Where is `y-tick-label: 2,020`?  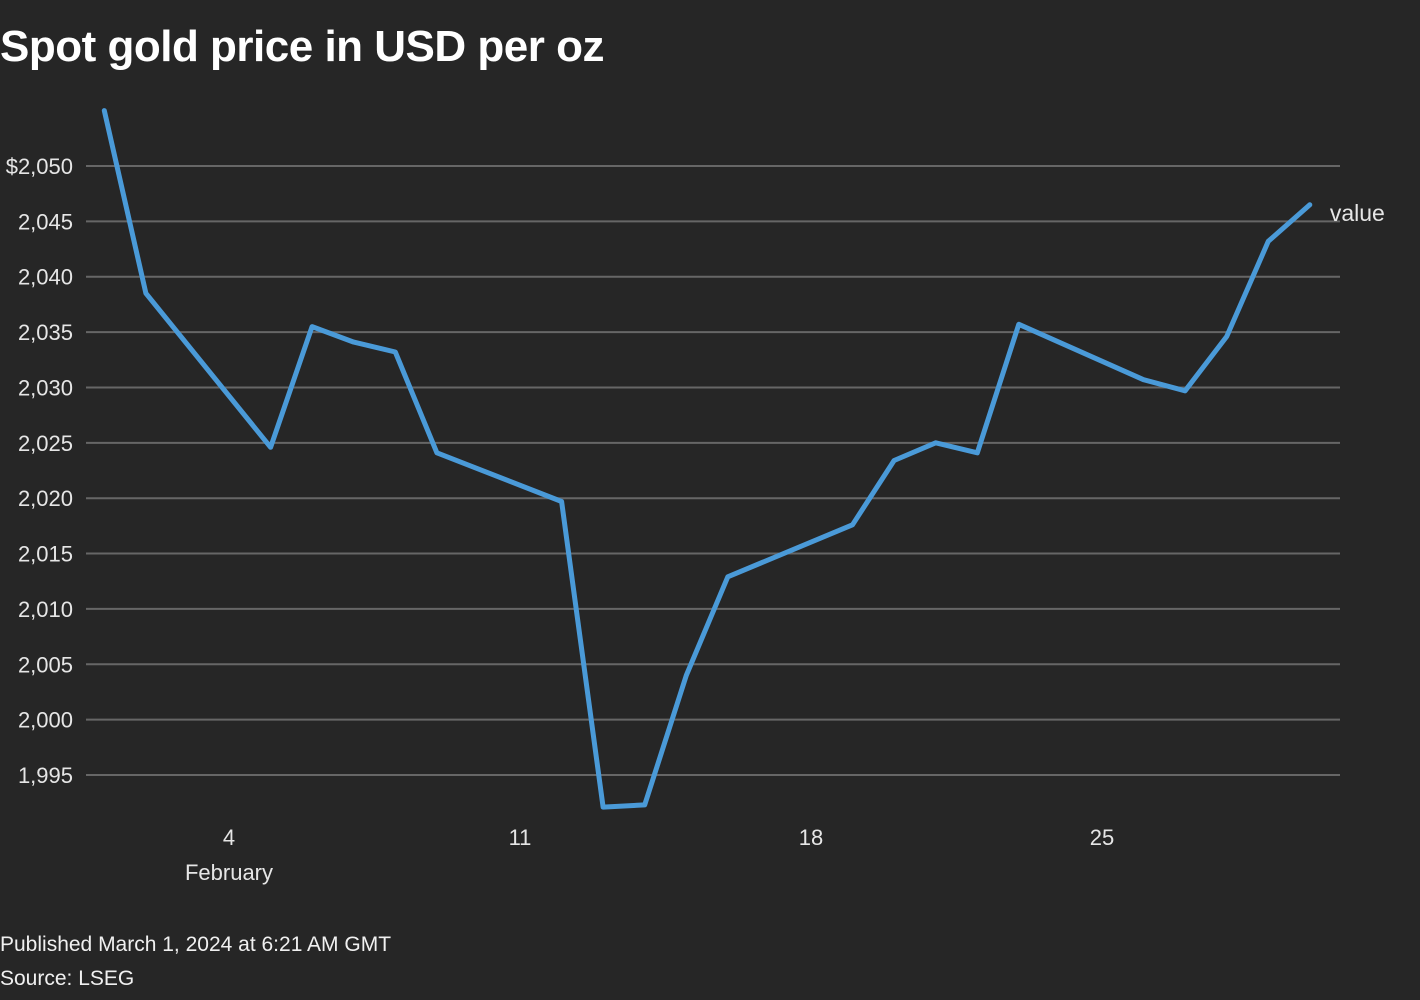
y-tick-label: 2,020 is located at coordinates (45, 498).